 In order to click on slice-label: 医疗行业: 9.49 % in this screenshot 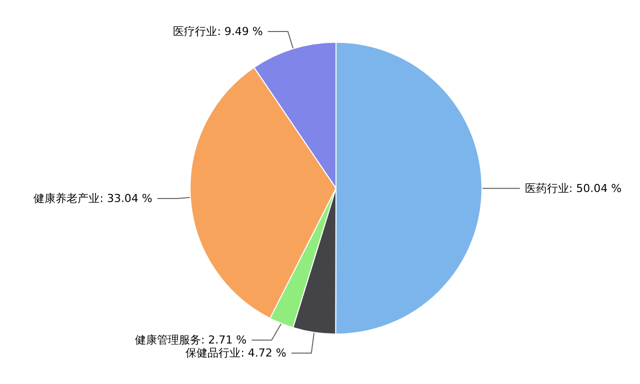, I will do `click(218, 31)`.